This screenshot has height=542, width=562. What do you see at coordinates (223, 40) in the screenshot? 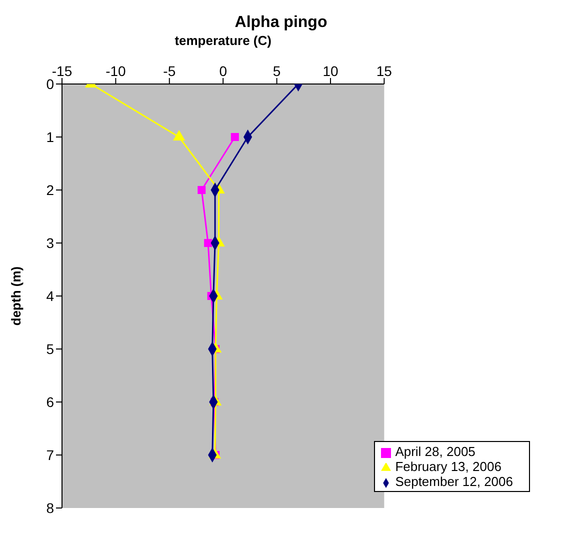
I see `x-axis-title: temperature (C)` at bounding box center [223, 40].